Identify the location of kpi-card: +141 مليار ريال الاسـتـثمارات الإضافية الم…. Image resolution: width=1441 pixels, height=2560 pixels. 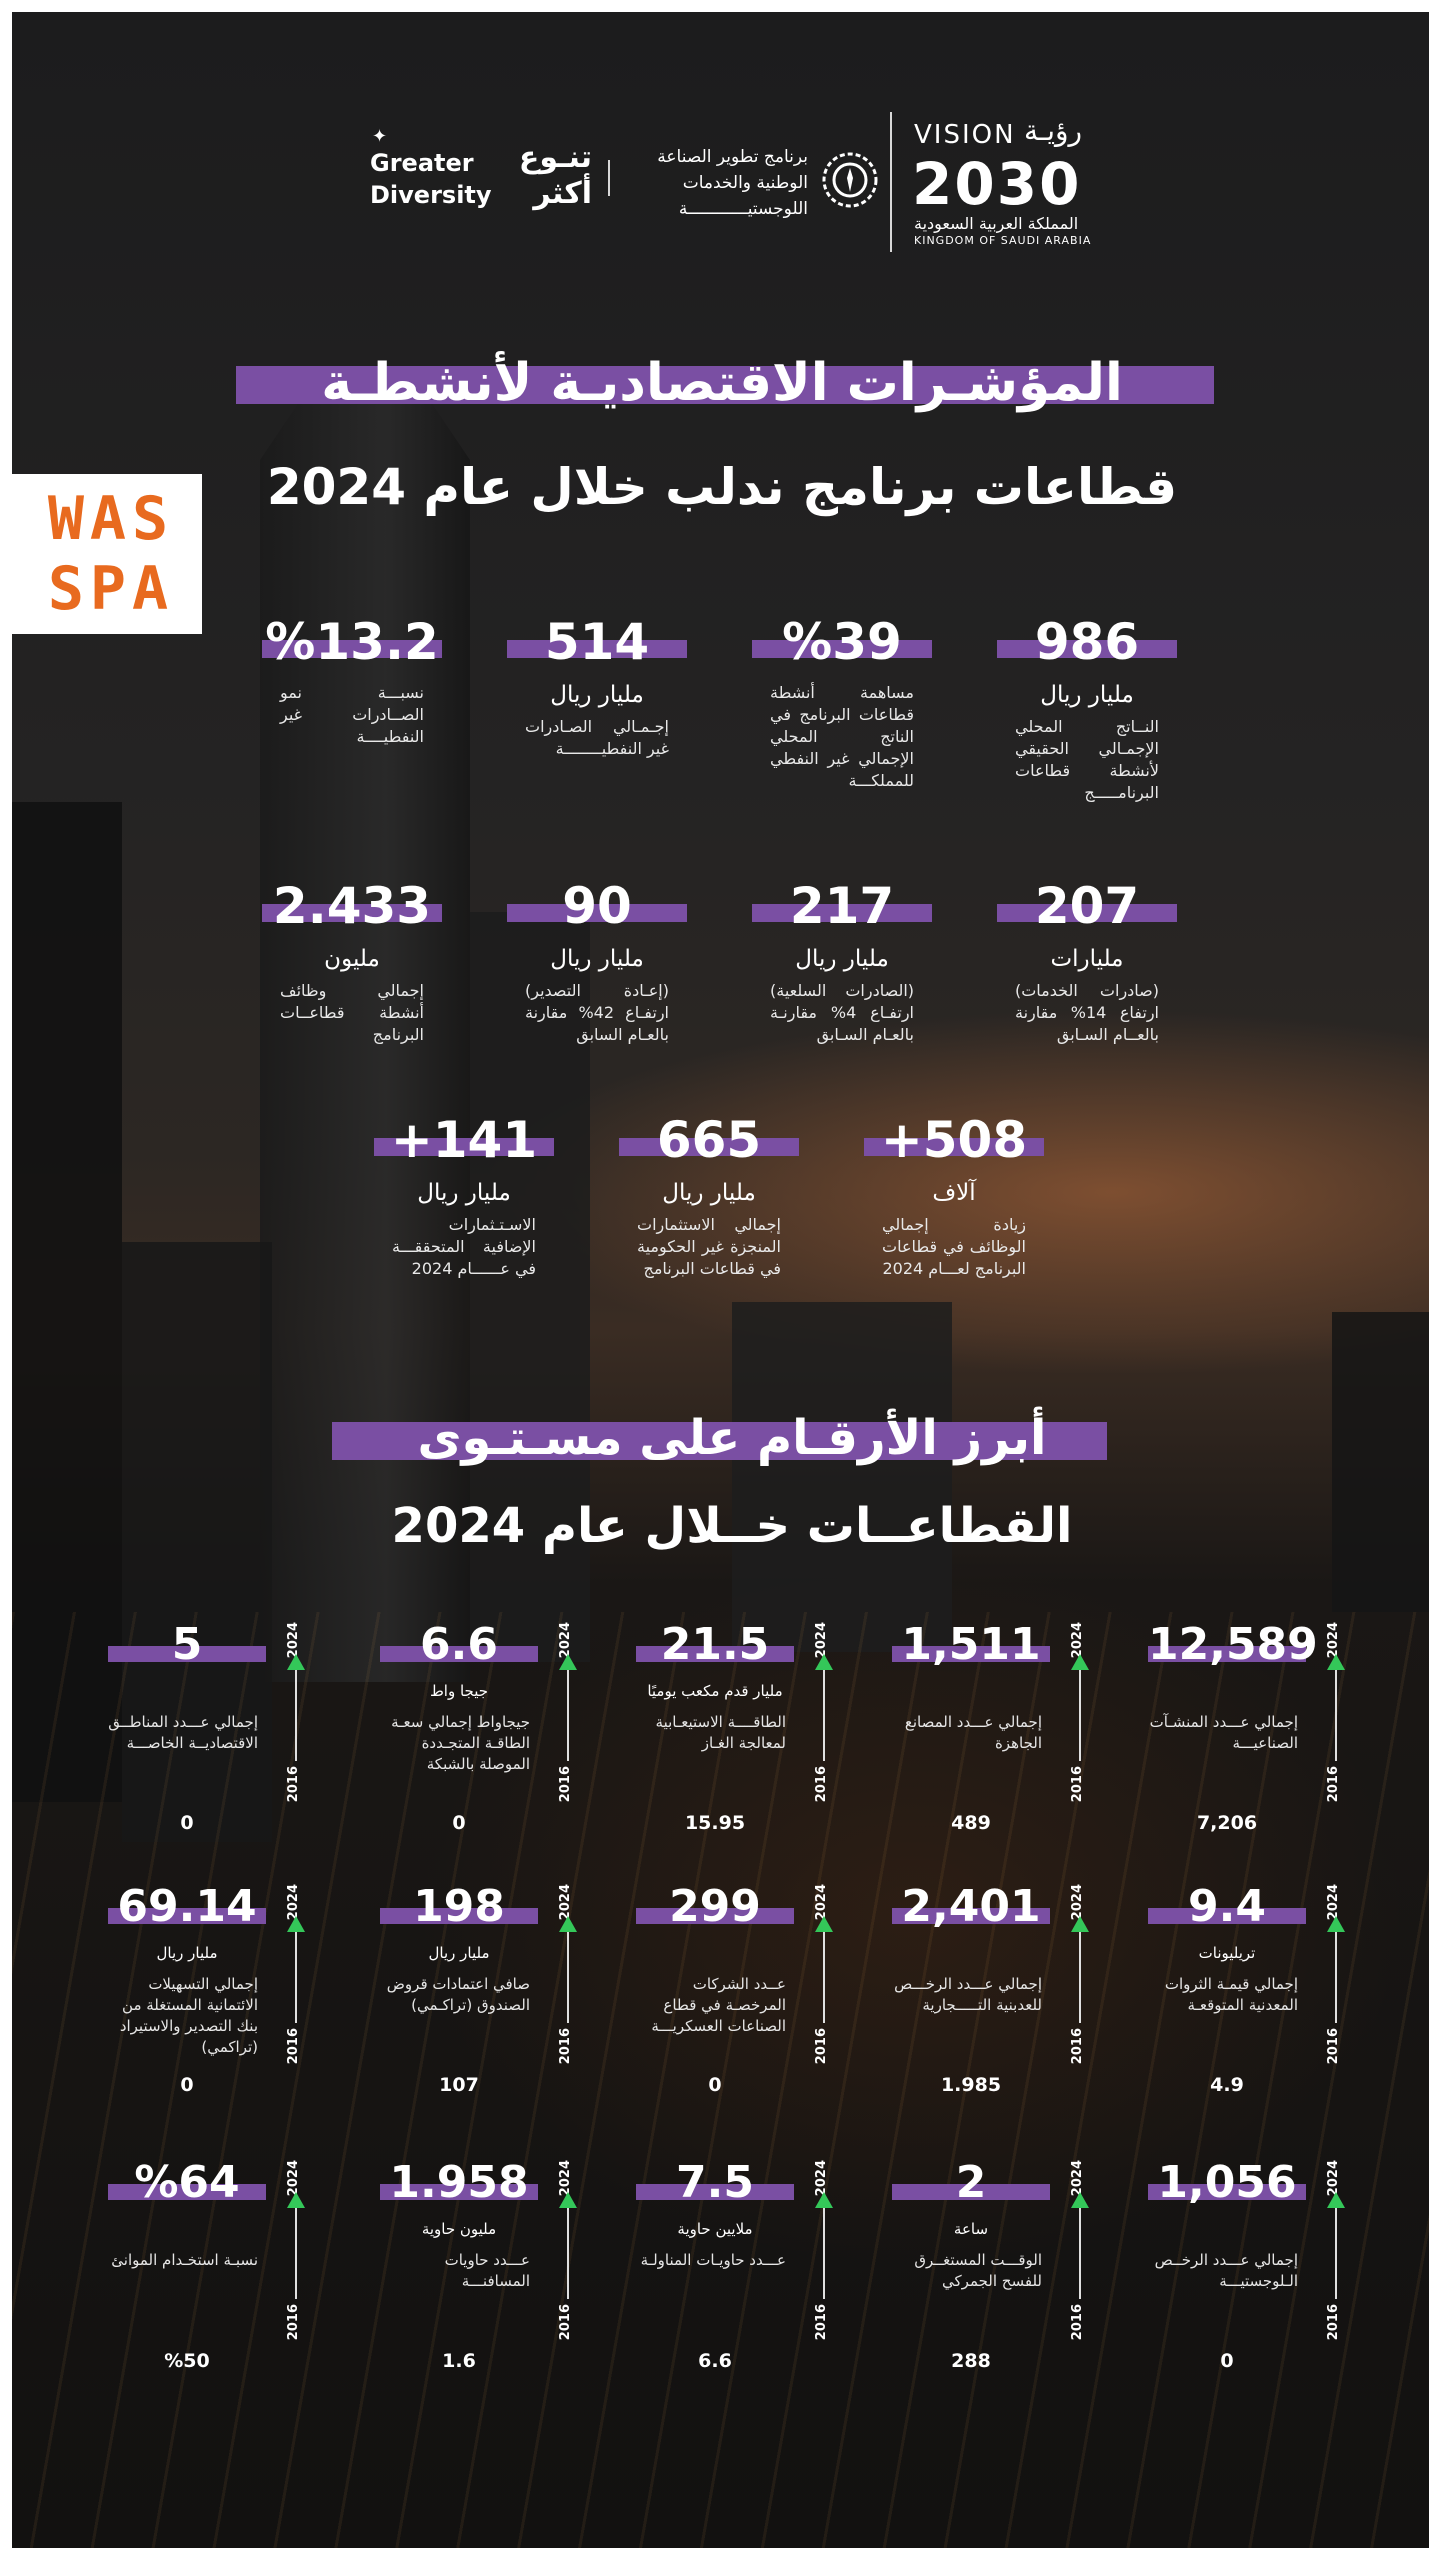
(464, 1195).